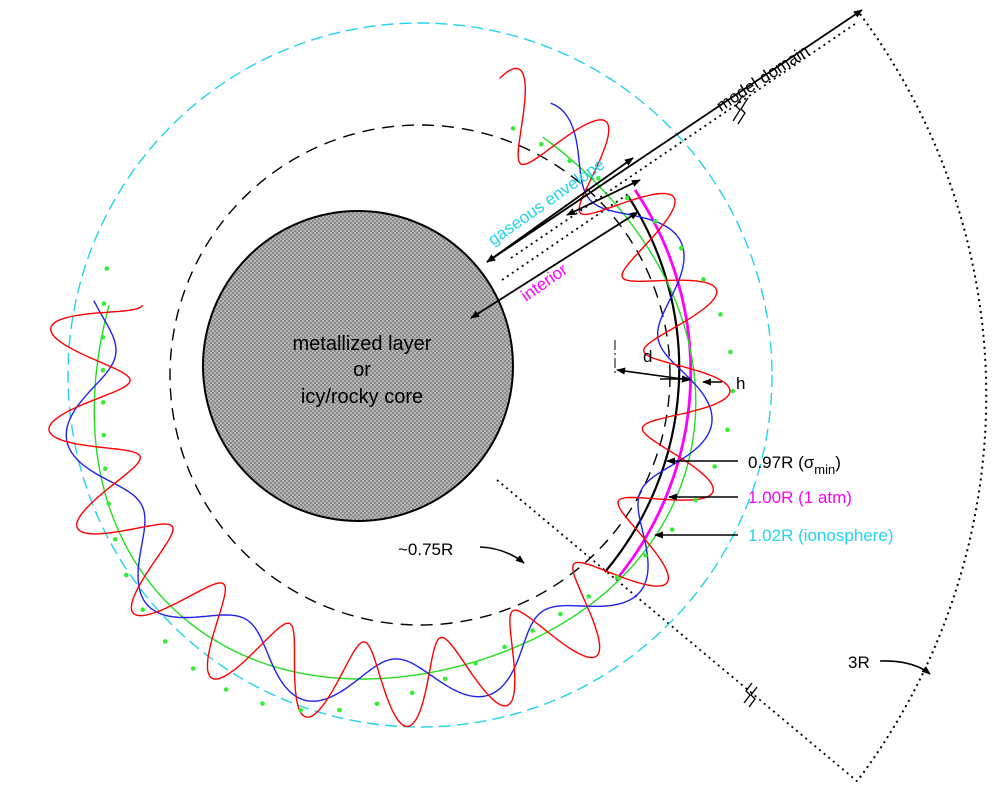  What do you see at coordinates (362, 370) in the screenshot?
I see `core-label-line2: or` at bounding box center [362, 370].